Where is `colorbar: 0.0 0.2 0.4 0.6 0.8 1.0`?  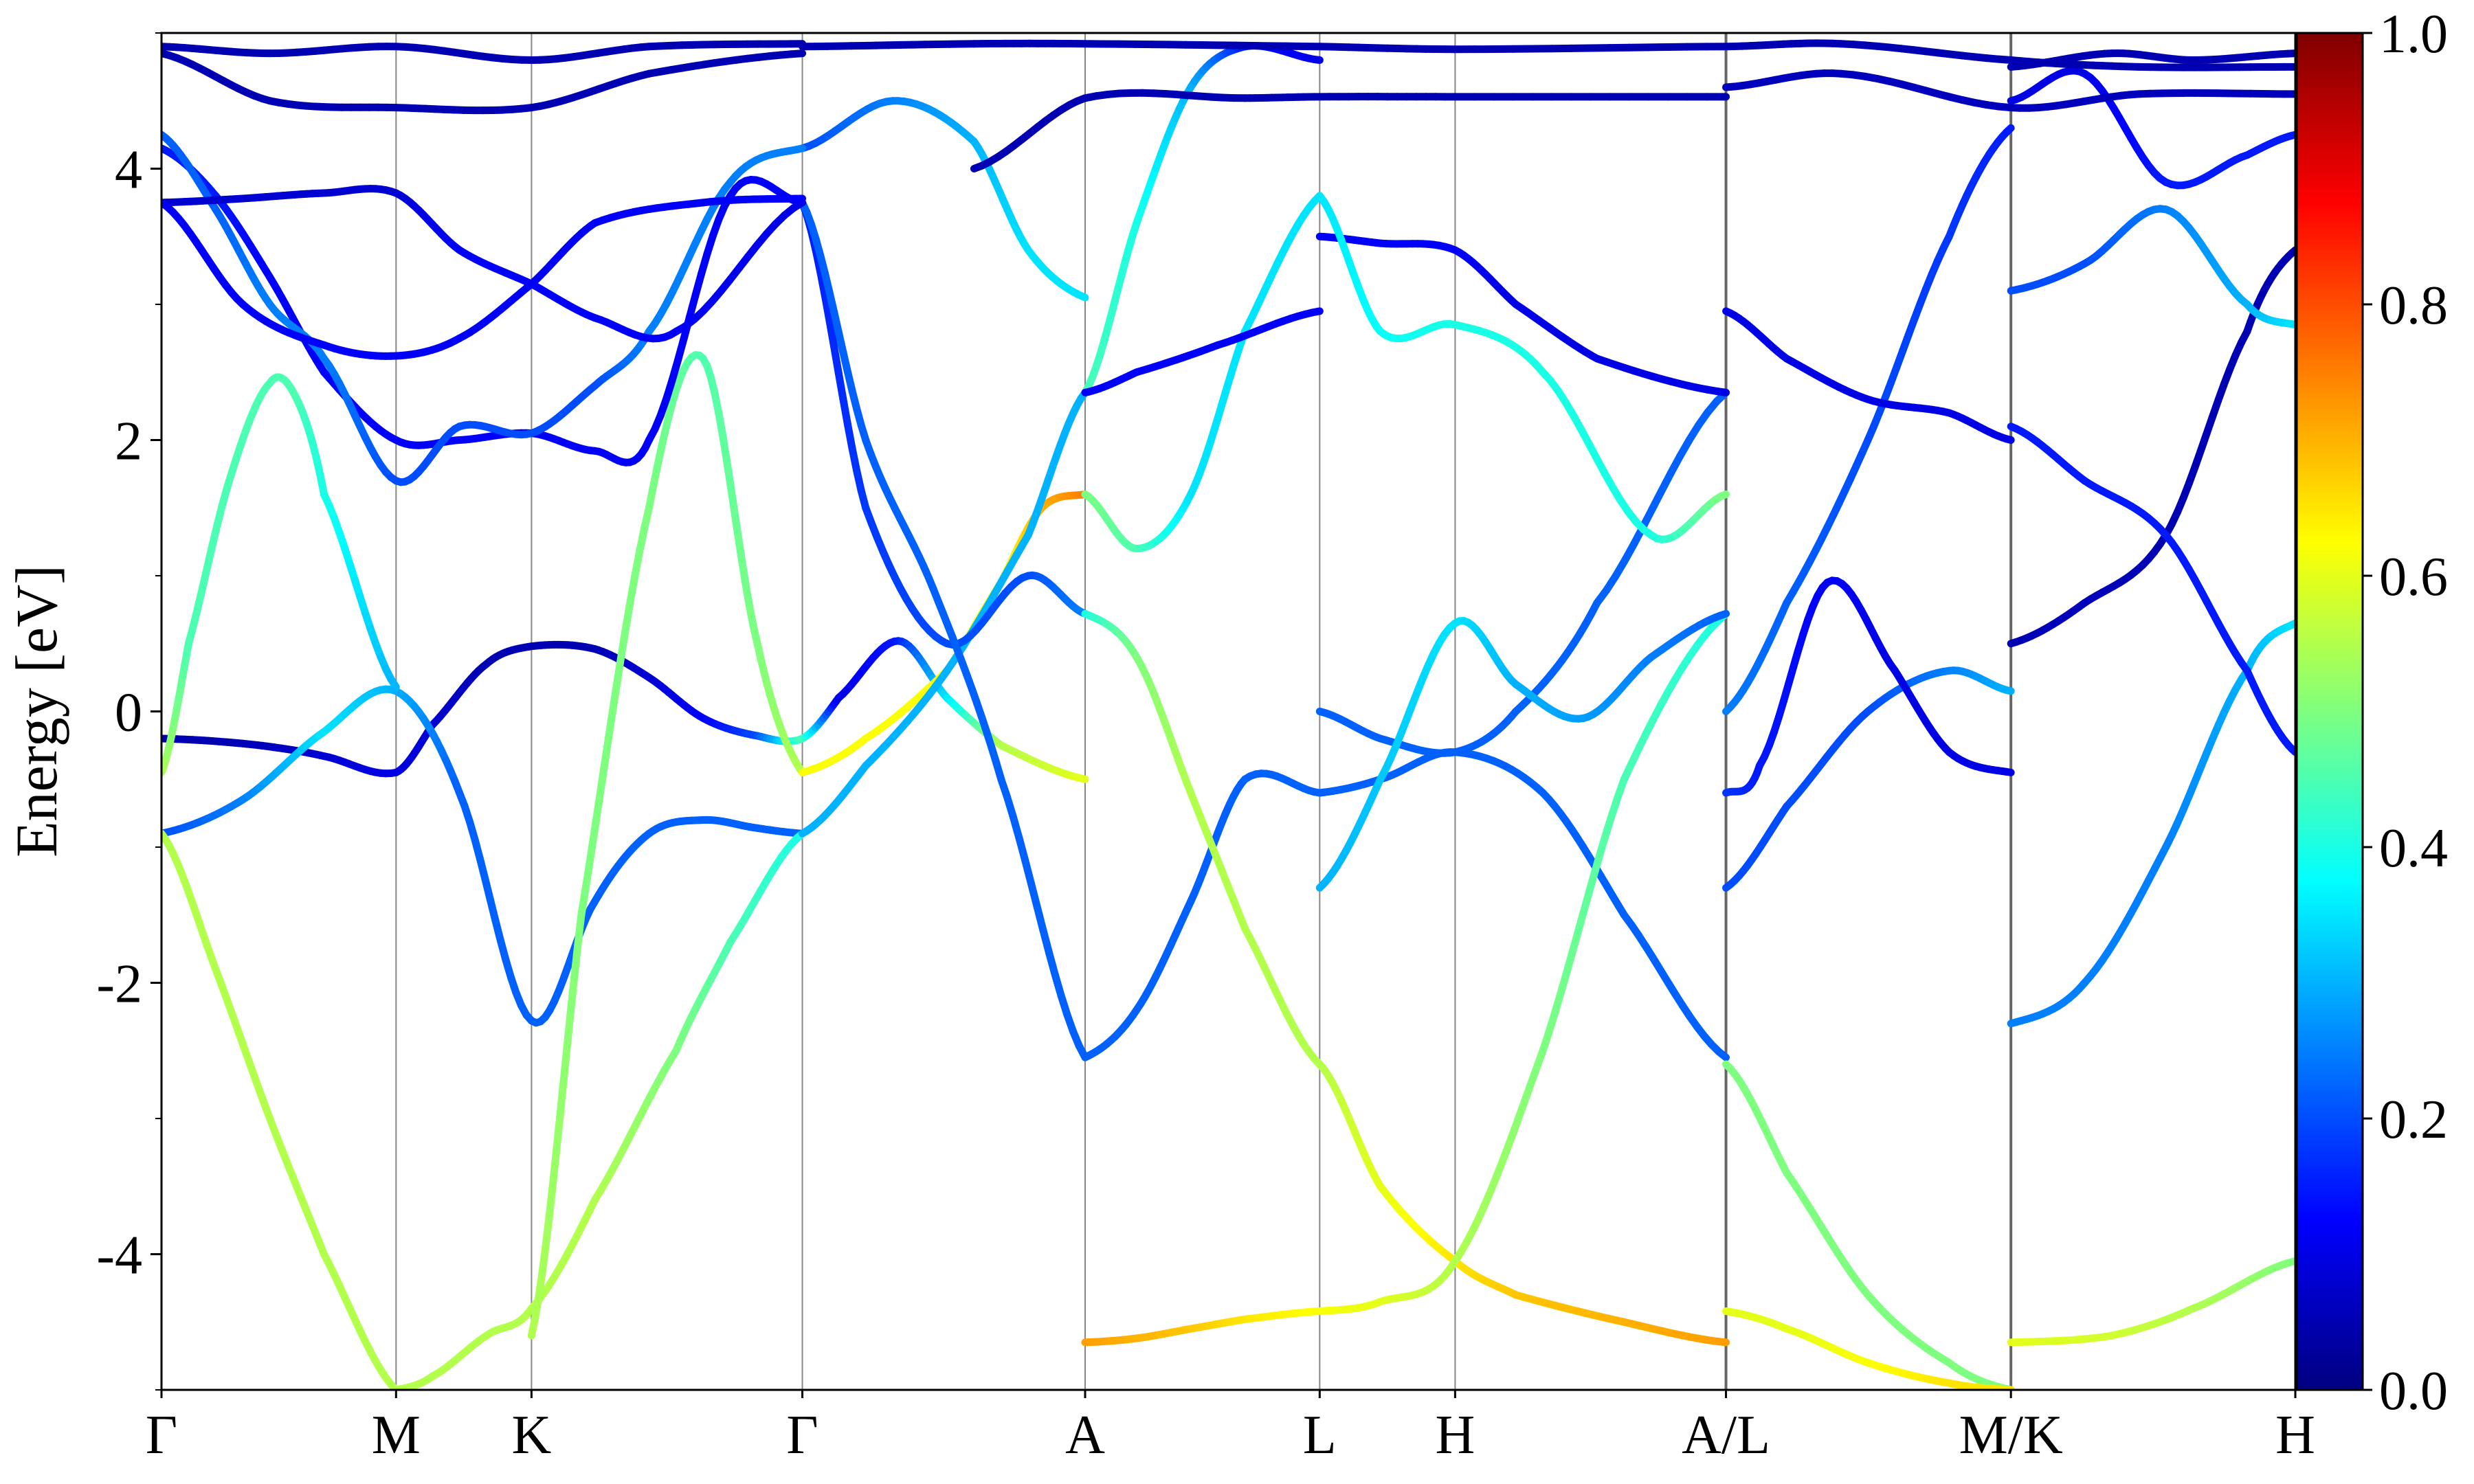 colorbar: 0.0 0.2 0.4 0.6 0.8 1.0 is located at coordinates (2371, 712).